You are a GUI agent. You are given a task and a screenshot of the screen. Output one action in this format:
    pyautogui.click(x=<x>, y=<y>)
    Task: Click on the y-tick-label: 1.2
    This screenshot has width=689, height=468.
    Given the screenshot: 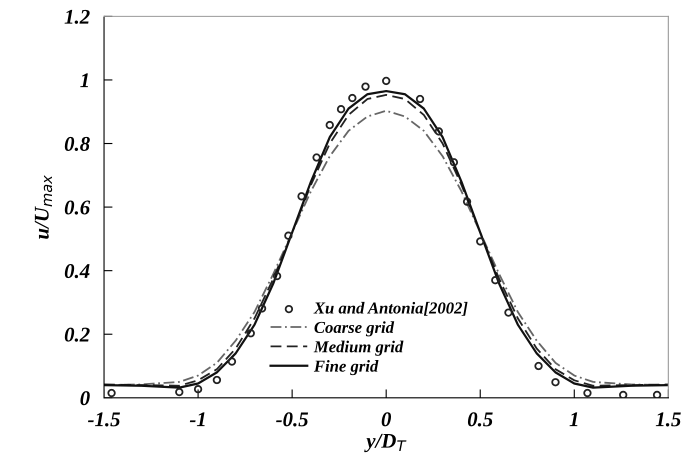 What is the action you would take?
    pyautogui.click(x=77, y=17)
    